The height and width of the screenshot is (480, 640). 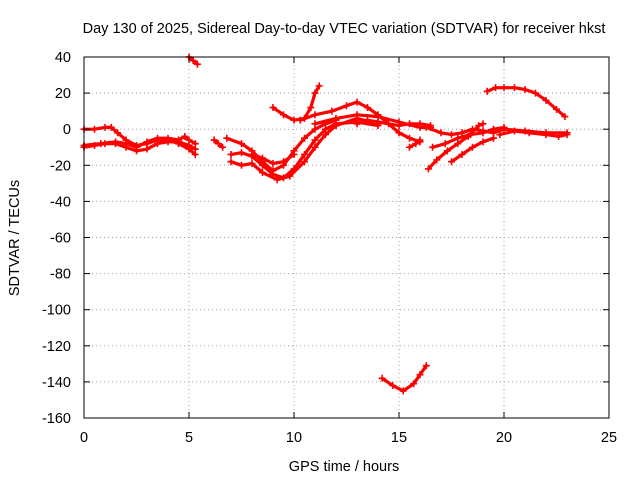 I want to click on x-tick-label: 5, so click(x=189, y=438).